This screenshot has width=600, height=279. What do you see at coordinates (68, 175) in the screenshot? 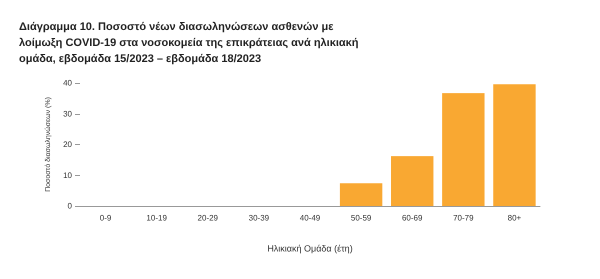
I see `y-tick-label: 10` at bounding box center [68, 175].